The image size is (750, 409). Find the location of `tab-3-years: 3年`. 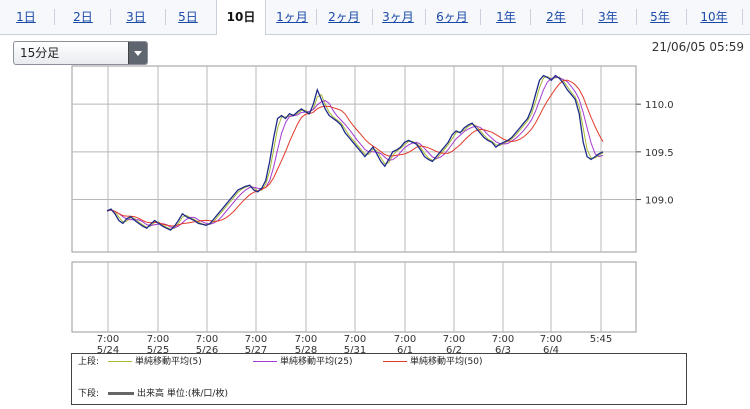

tab-3-years: 3年 is located at coordinates (608, 17).